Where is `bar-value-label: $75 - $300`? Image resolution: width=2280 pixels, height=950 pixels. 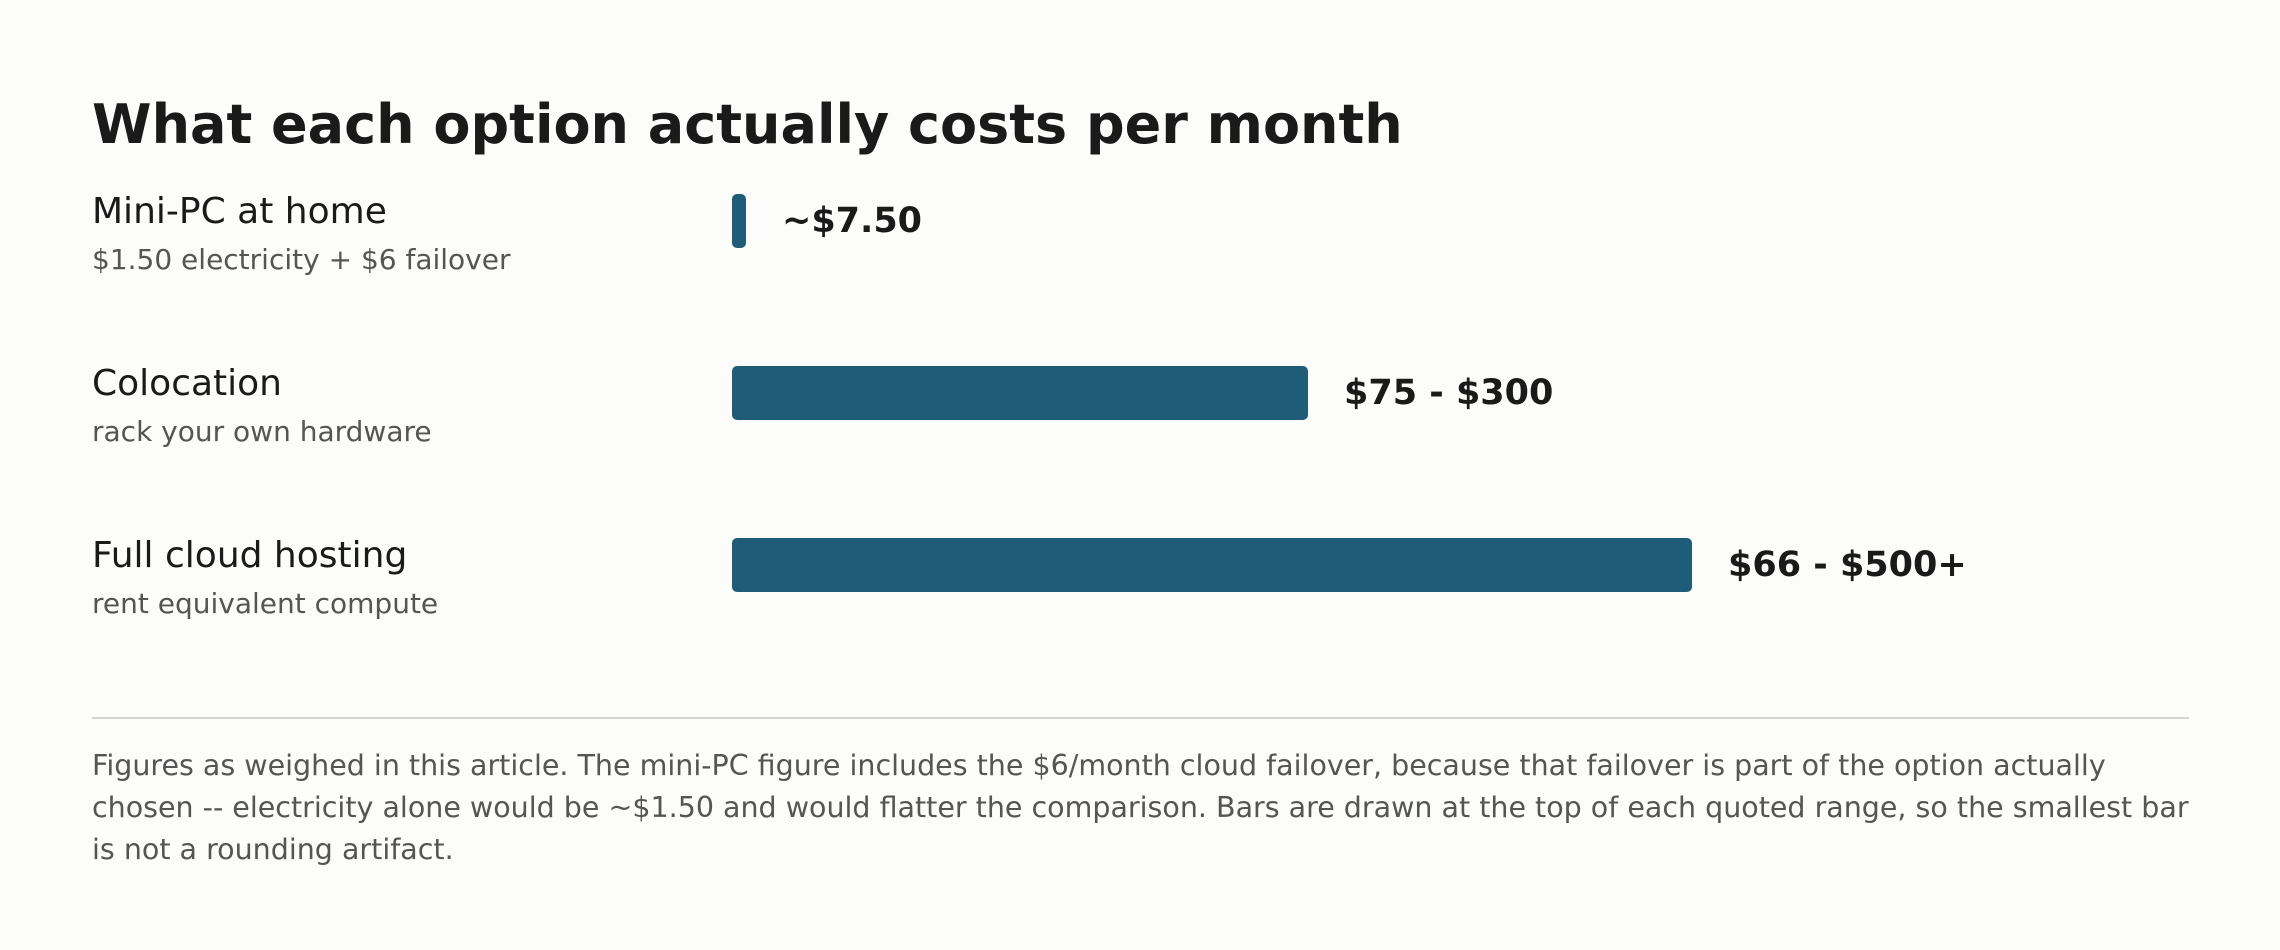 bar-value-label: $75 - $300 is located at coordinates (1449, 393).